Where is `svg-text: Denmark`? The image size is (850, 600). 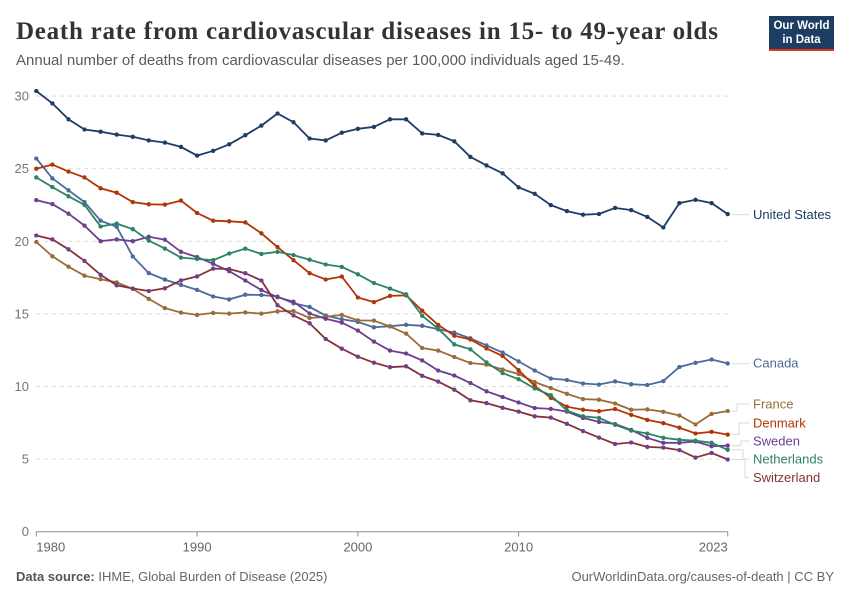
svg-text: Denmark is located at coordinates (779, 423).